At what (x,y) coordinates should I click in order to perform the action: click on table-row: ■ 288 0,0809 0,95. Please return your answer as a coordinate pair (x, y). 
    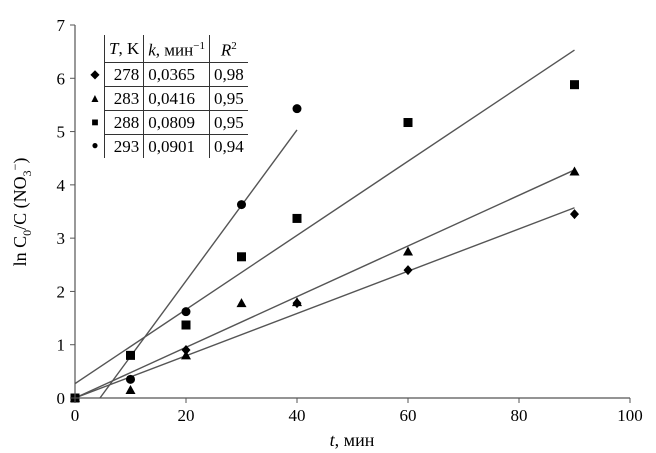
    Looking at the image, I should click on (167, 122).